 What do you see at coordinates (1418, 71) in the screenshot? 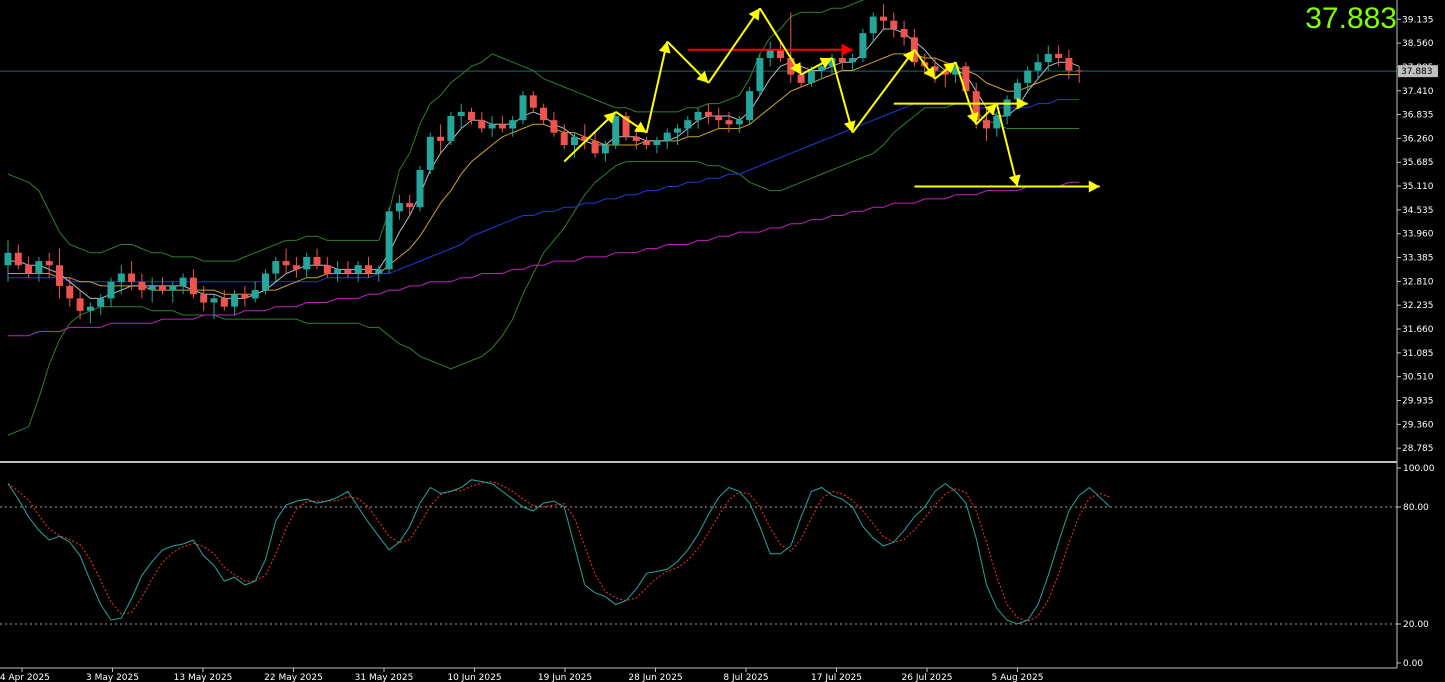
I see `current-price-label-box` at bounding box center [1418, 71].